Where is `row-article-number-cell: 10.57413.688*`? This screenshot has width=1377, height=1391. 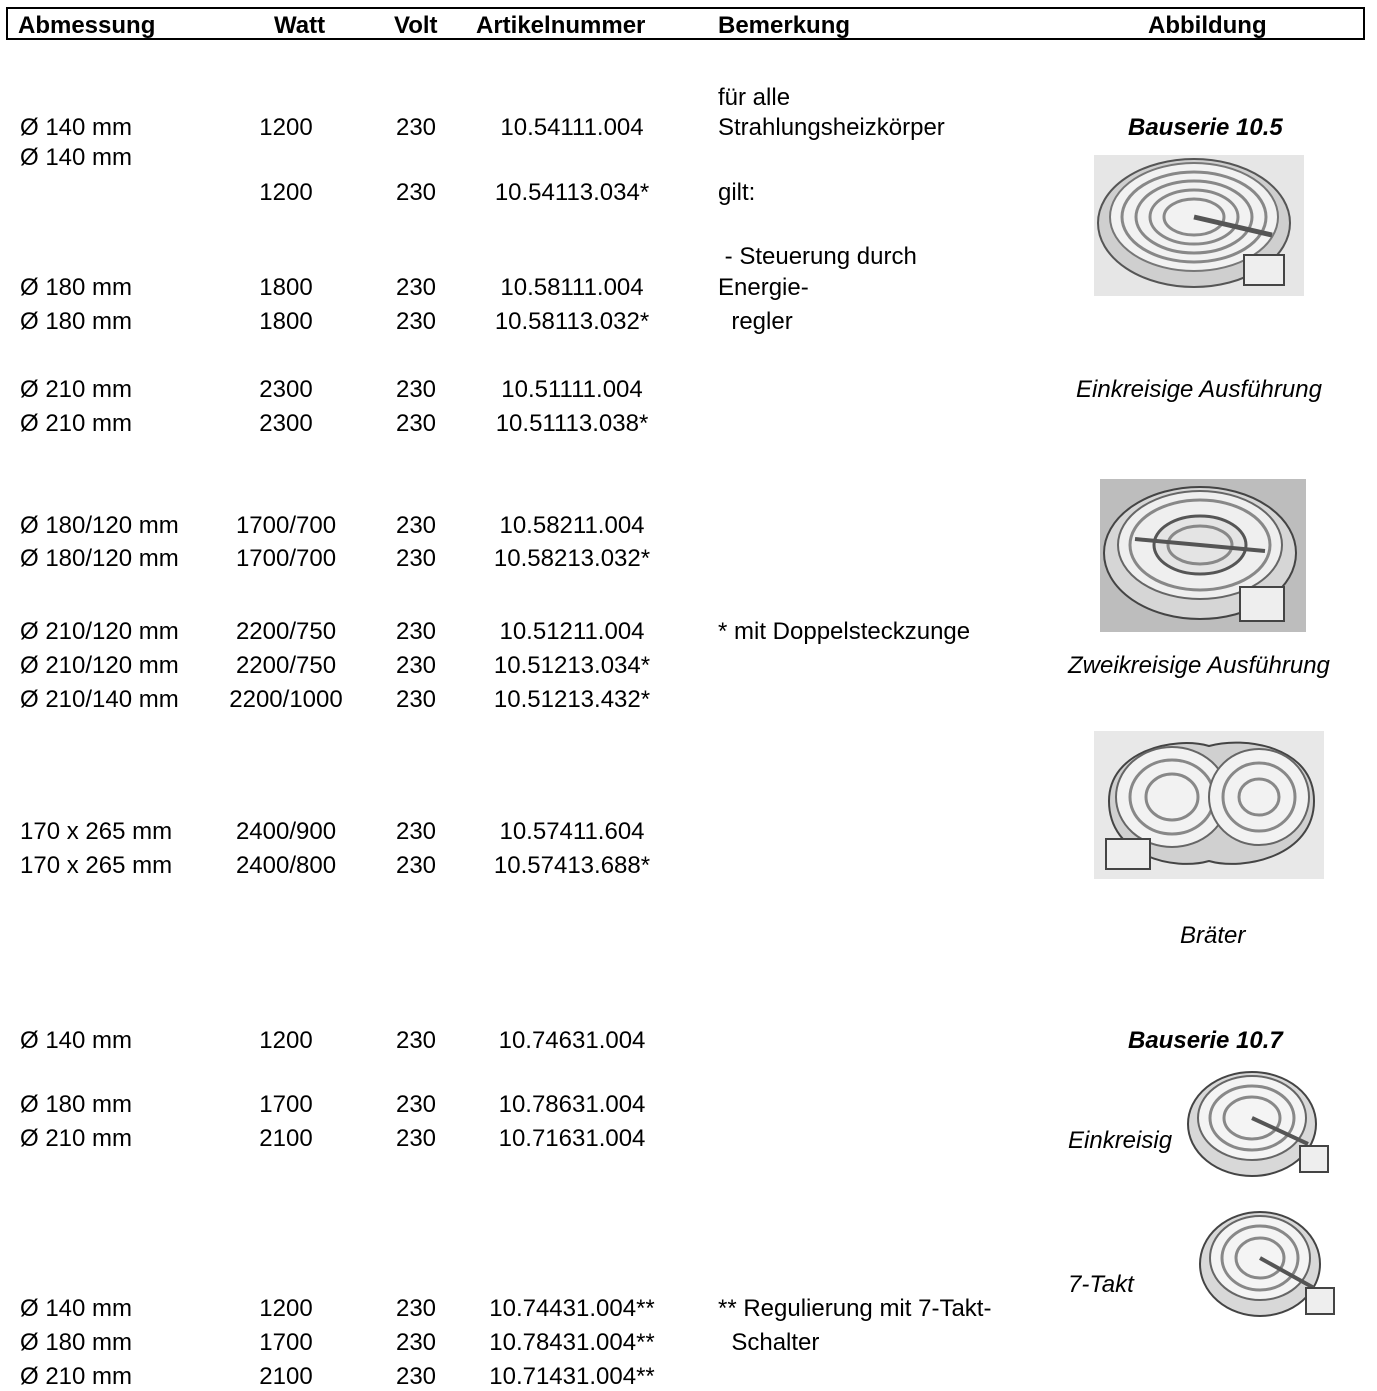 row-article-number-cell: 10.57413.688* is located at coordinates (572, 865).